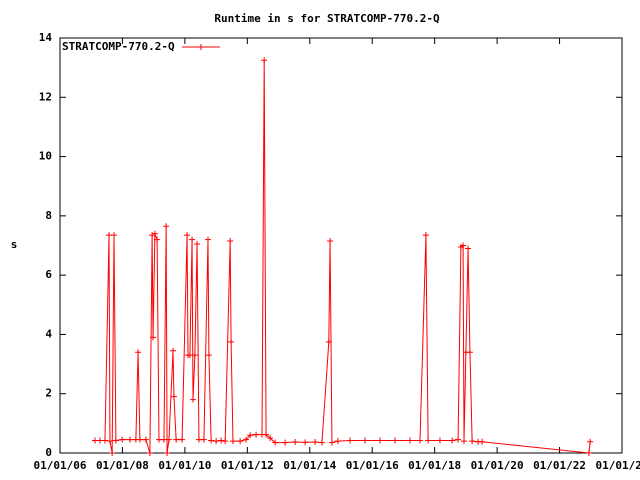 The image size is (640, 480). Describe the element at coordinates (247, 465) in the screenshot. I see `x-tick-label: 01/01/12` at that location.